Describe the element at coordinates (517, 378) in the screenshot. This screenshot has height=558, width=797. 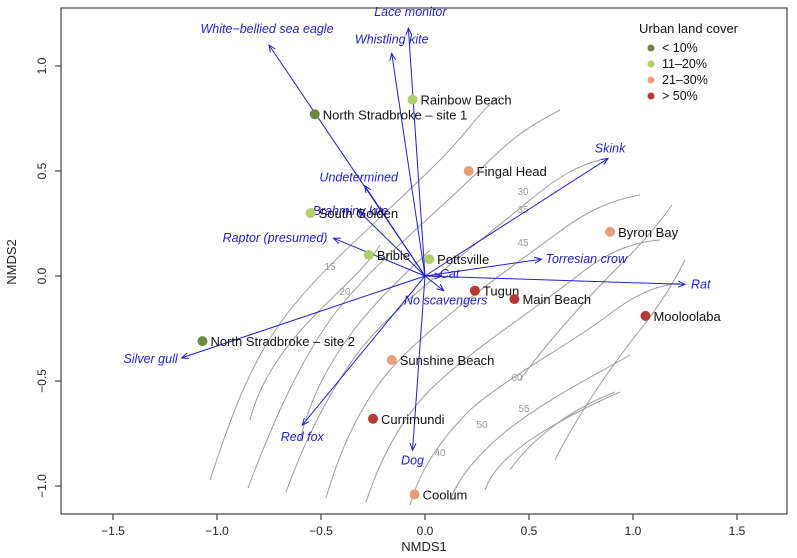
I see `contour-label: 60` at that location.